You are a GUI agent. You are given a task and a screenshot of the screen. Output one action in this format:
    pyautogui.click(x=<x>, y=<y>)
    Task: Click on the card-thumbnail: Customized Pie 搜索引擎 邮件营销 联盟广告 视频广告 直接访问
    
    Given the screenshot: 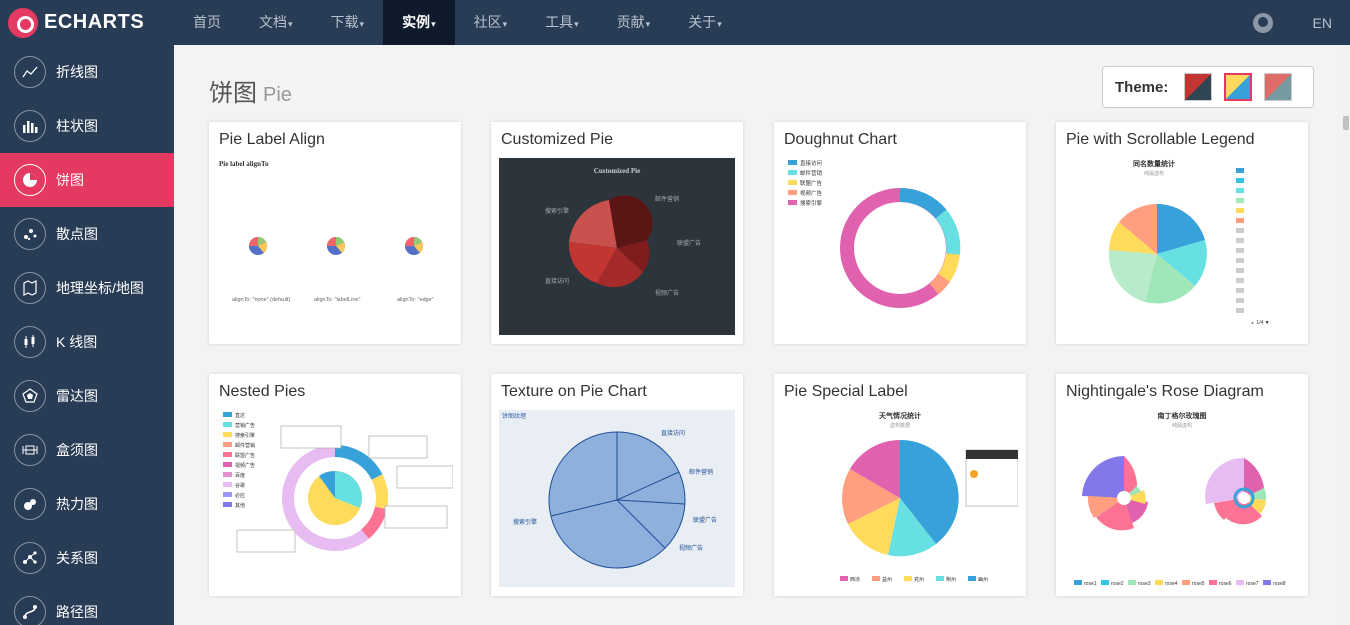 What is the action you would take?
    pyautogui.click(x=617, y=246)
    